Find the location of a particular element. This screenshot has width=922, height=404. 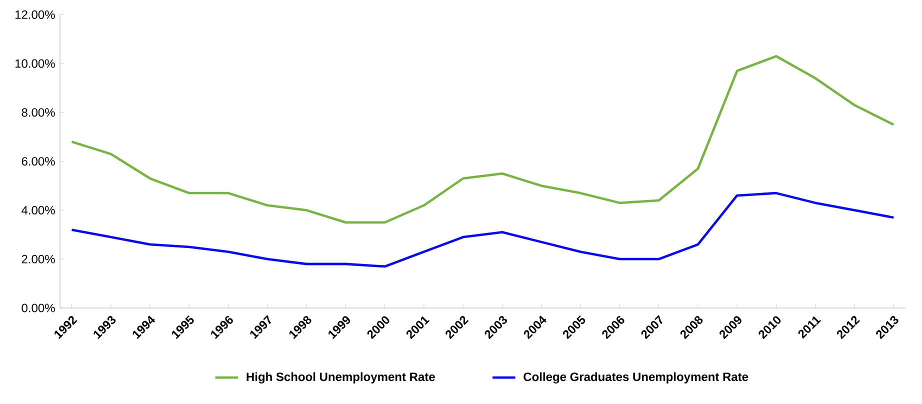

legend-label: College Graduates Unemployment Rate is located at coordinates (636, 378).